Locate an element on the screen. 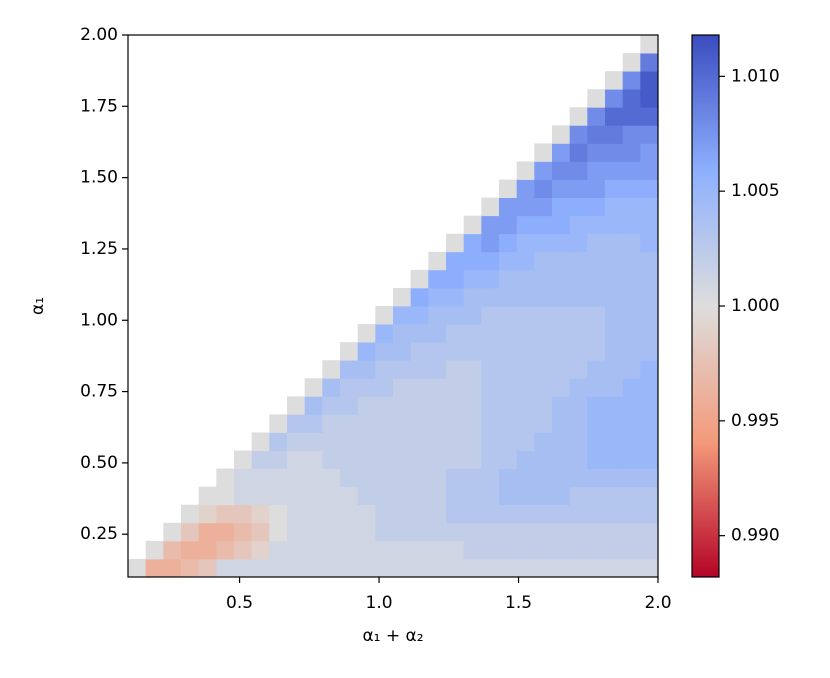 Image resolution: width=830 pixels, height=678 pixels. colorbar-tick-label: 0.995 is located at coordinates (755, 421).